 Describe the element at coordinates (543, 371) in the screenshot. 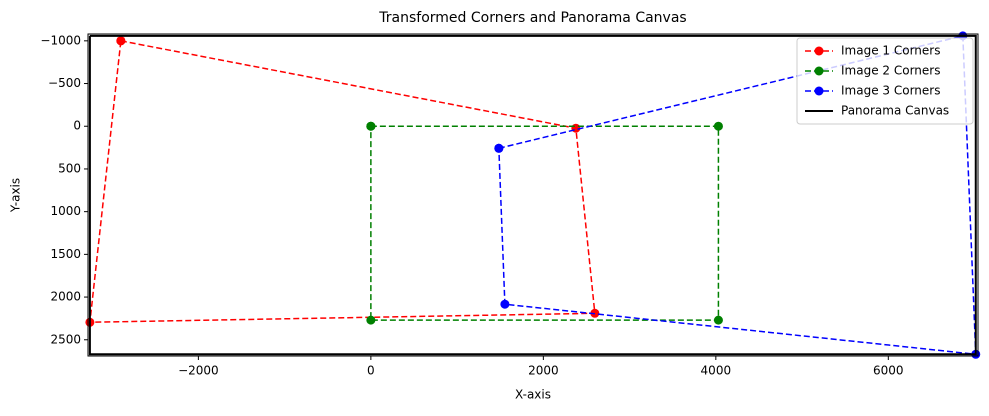

I see `x-tick-label: 2000` at that location.